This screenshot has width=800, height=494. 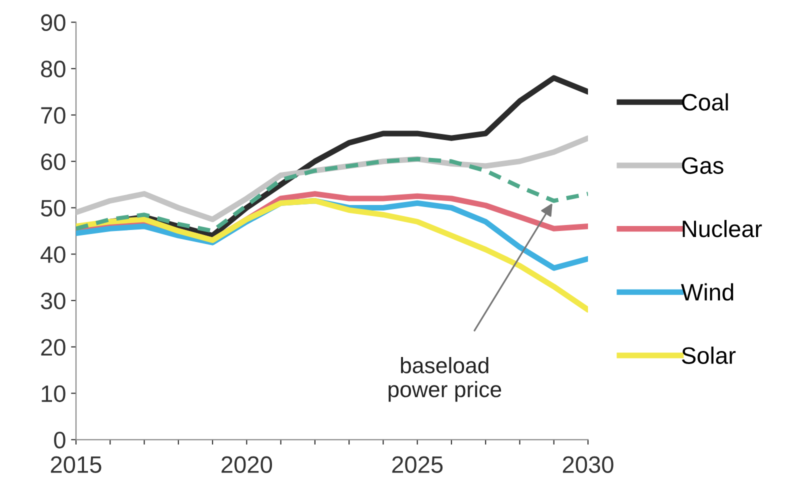 I want to click on line-series, so click(x=332, y=195).